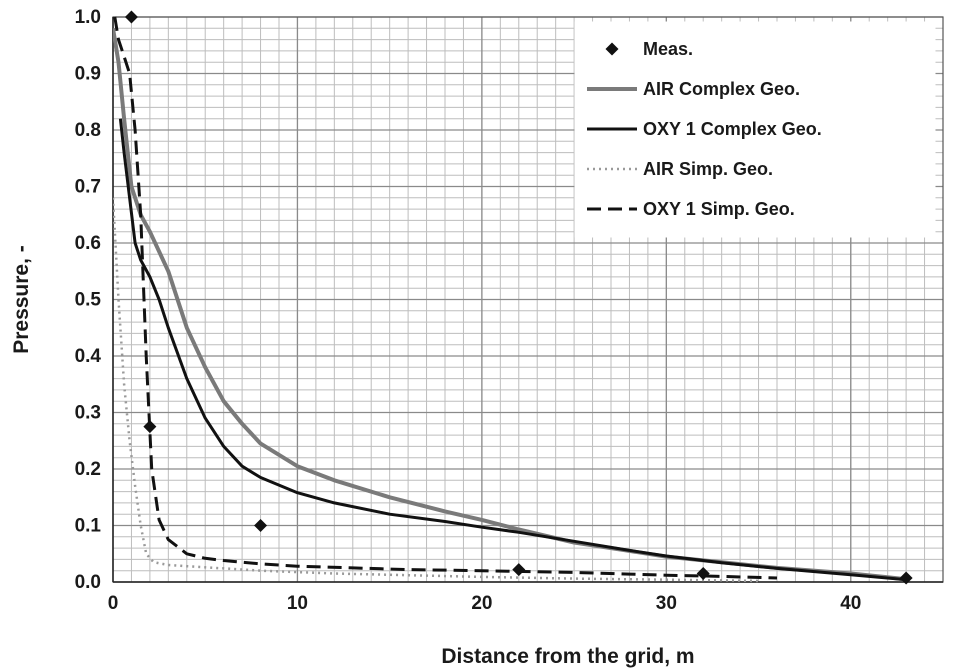 Image resolution: width=979 pixels, height=671 pixels. I want to click on x-tick-label: 20, so click(481, 603).